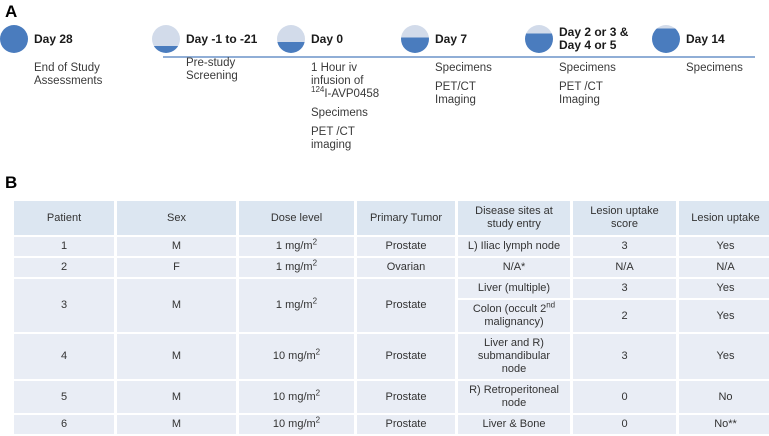 This screenshot has height=436, width=769. I want to click on table-header-cell: Patient, so click(64, 218).